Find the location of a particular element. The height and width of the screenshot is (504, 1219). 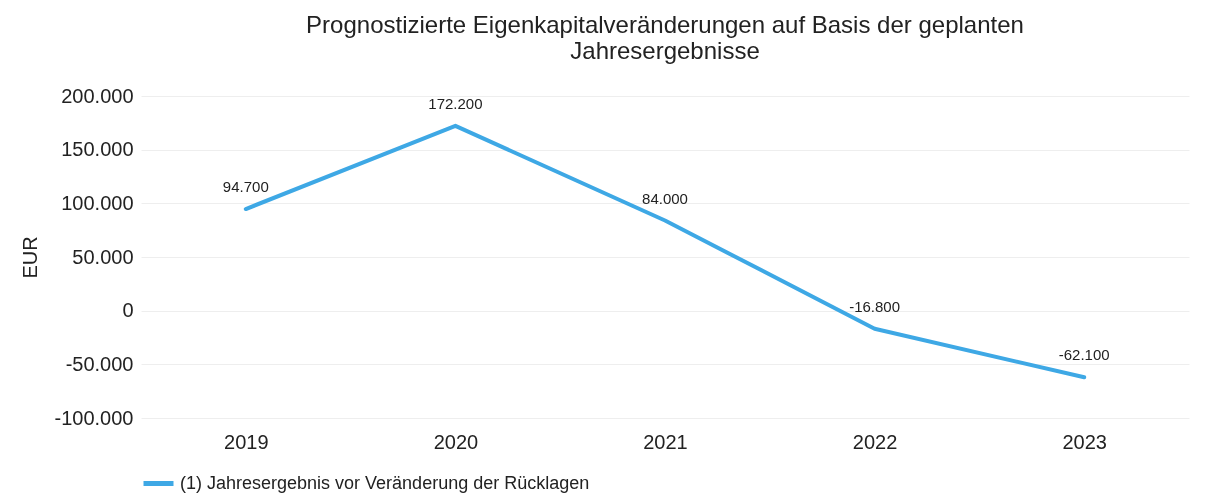

y-tick-label: 100.000 is located at coordinates (97, 202).